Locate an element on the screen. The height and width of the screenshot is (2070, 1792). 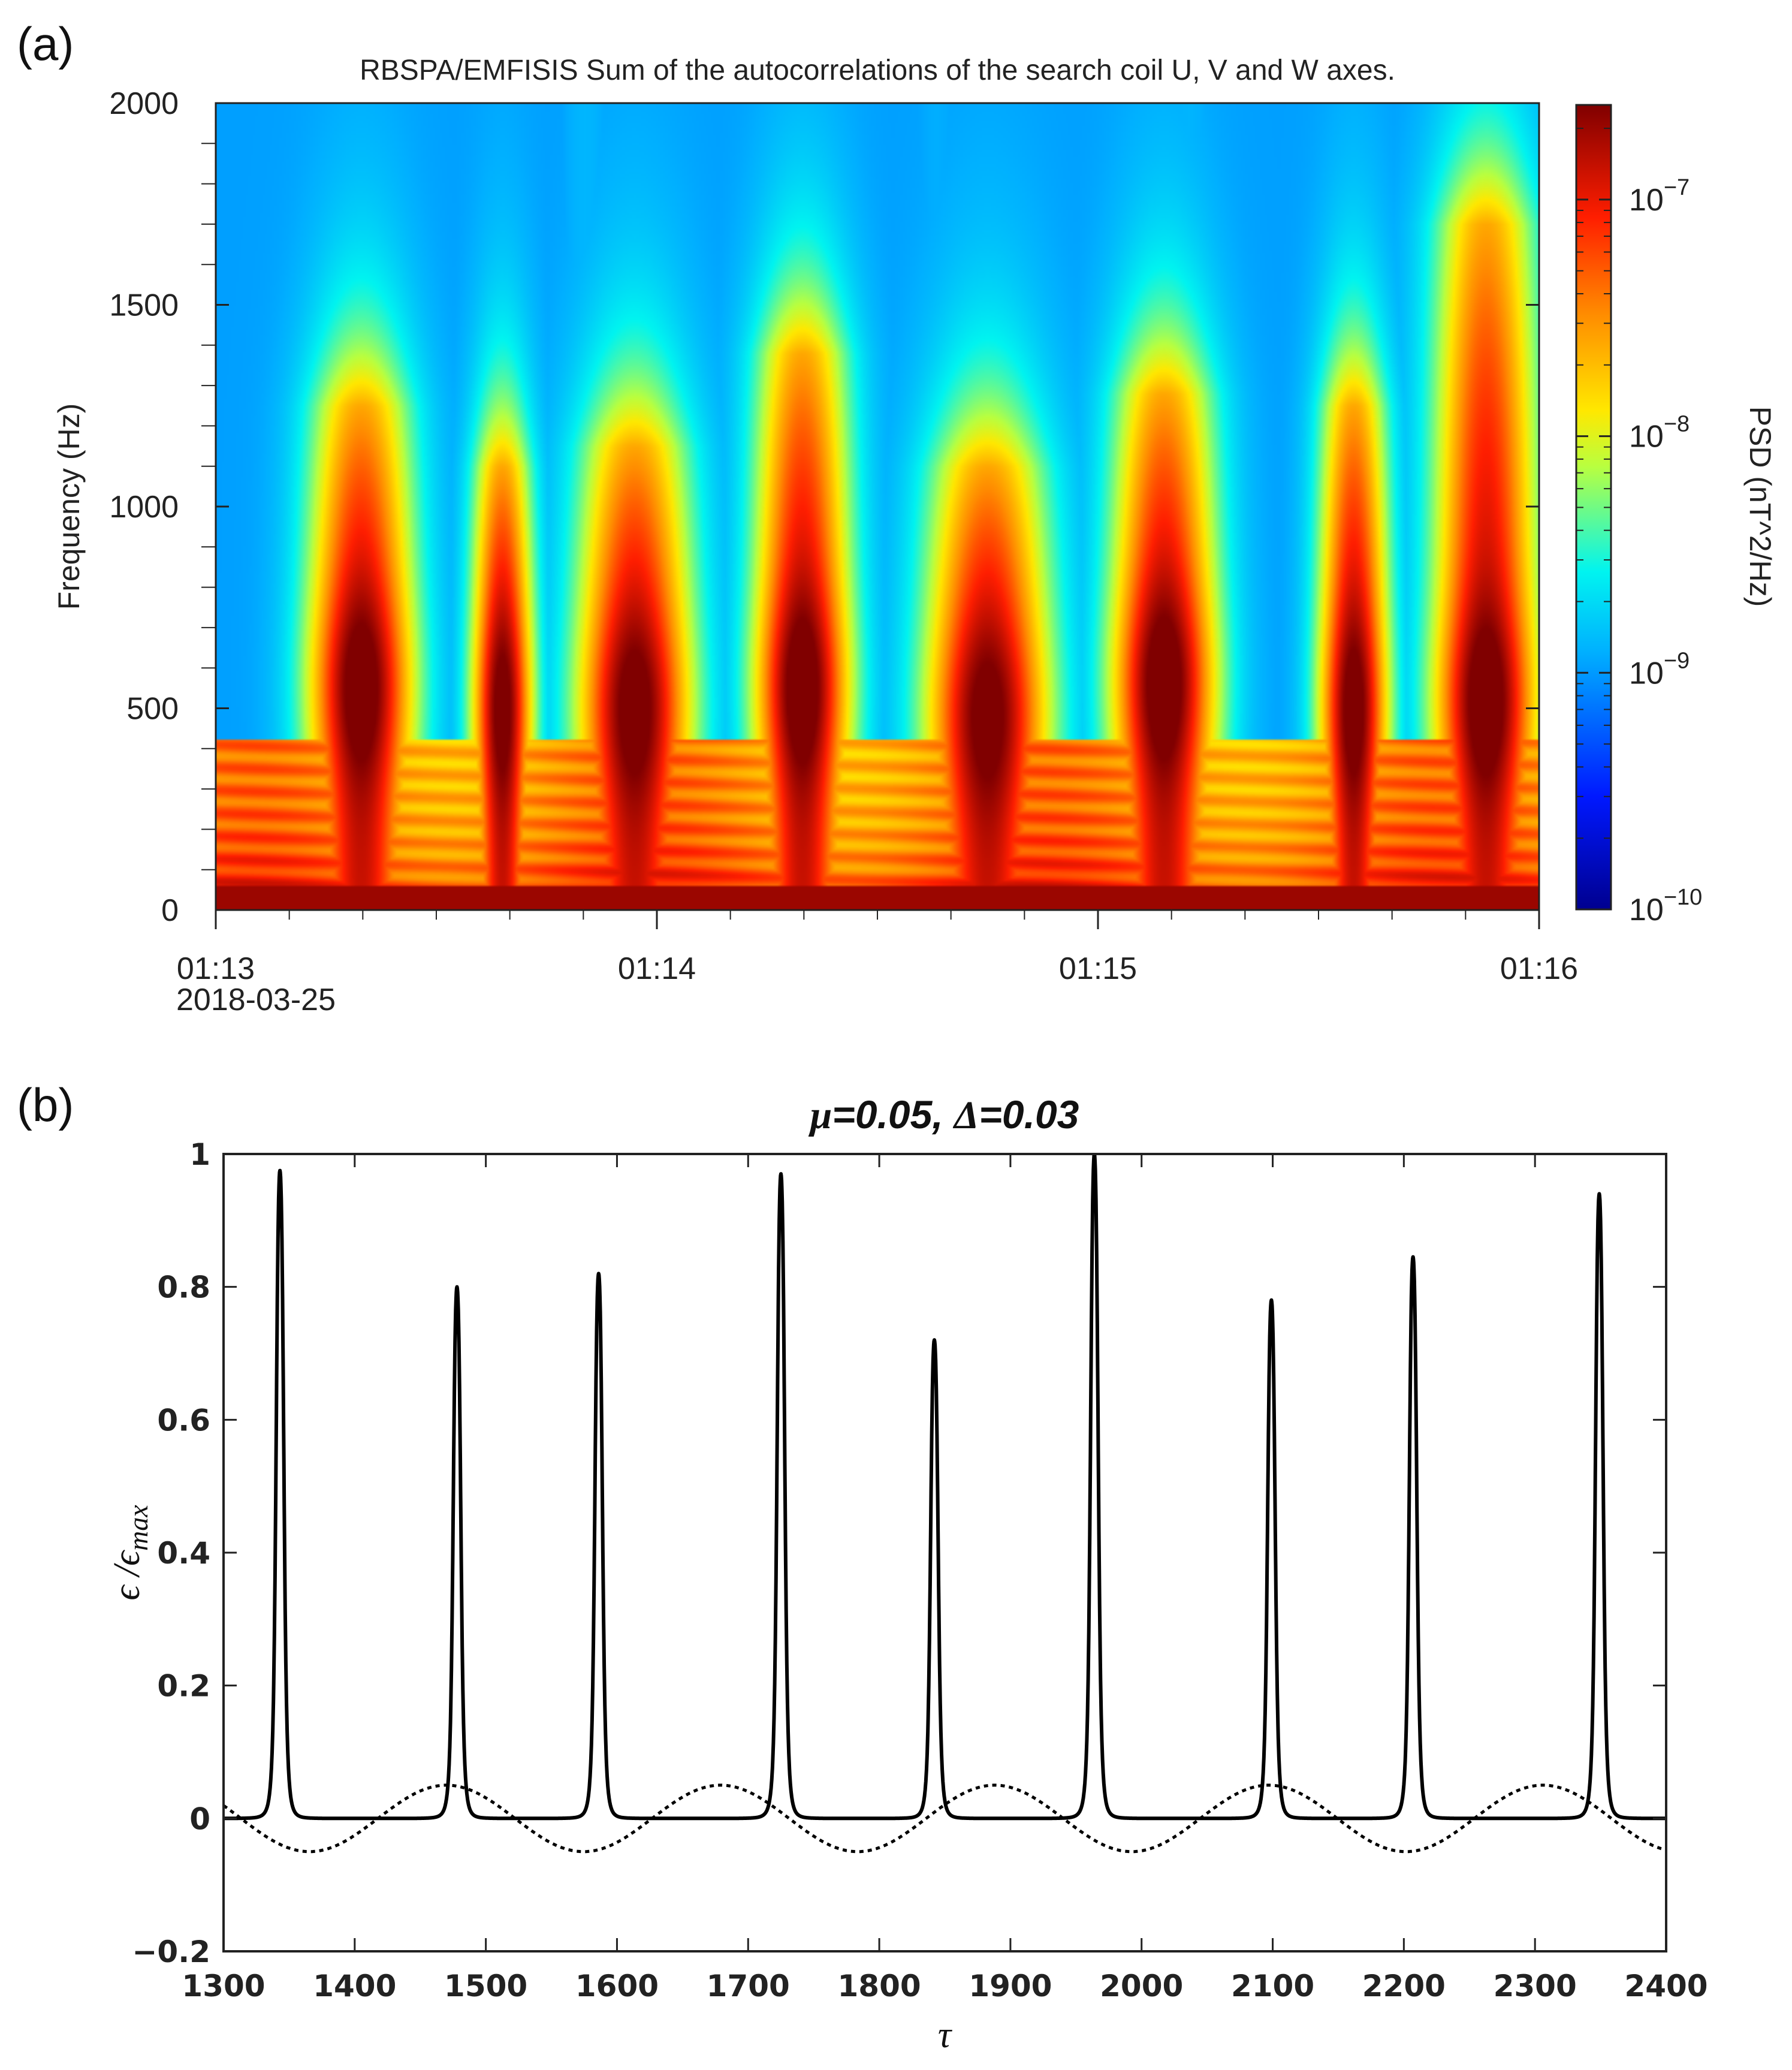
y-tick-label: 0.6 is located at coordinates (183, 1420).